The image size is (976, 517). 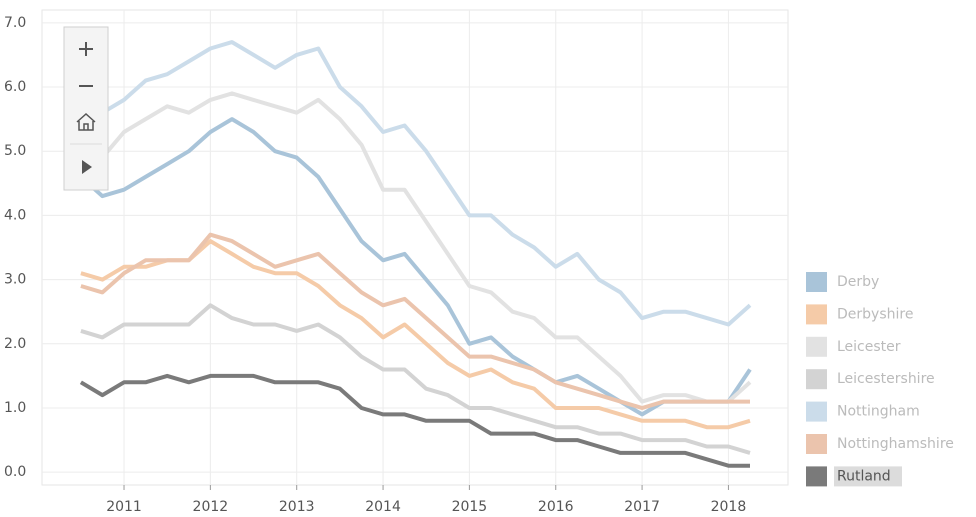 I want to click on legend-label: Derbyshire, so click(x=875, y=314).